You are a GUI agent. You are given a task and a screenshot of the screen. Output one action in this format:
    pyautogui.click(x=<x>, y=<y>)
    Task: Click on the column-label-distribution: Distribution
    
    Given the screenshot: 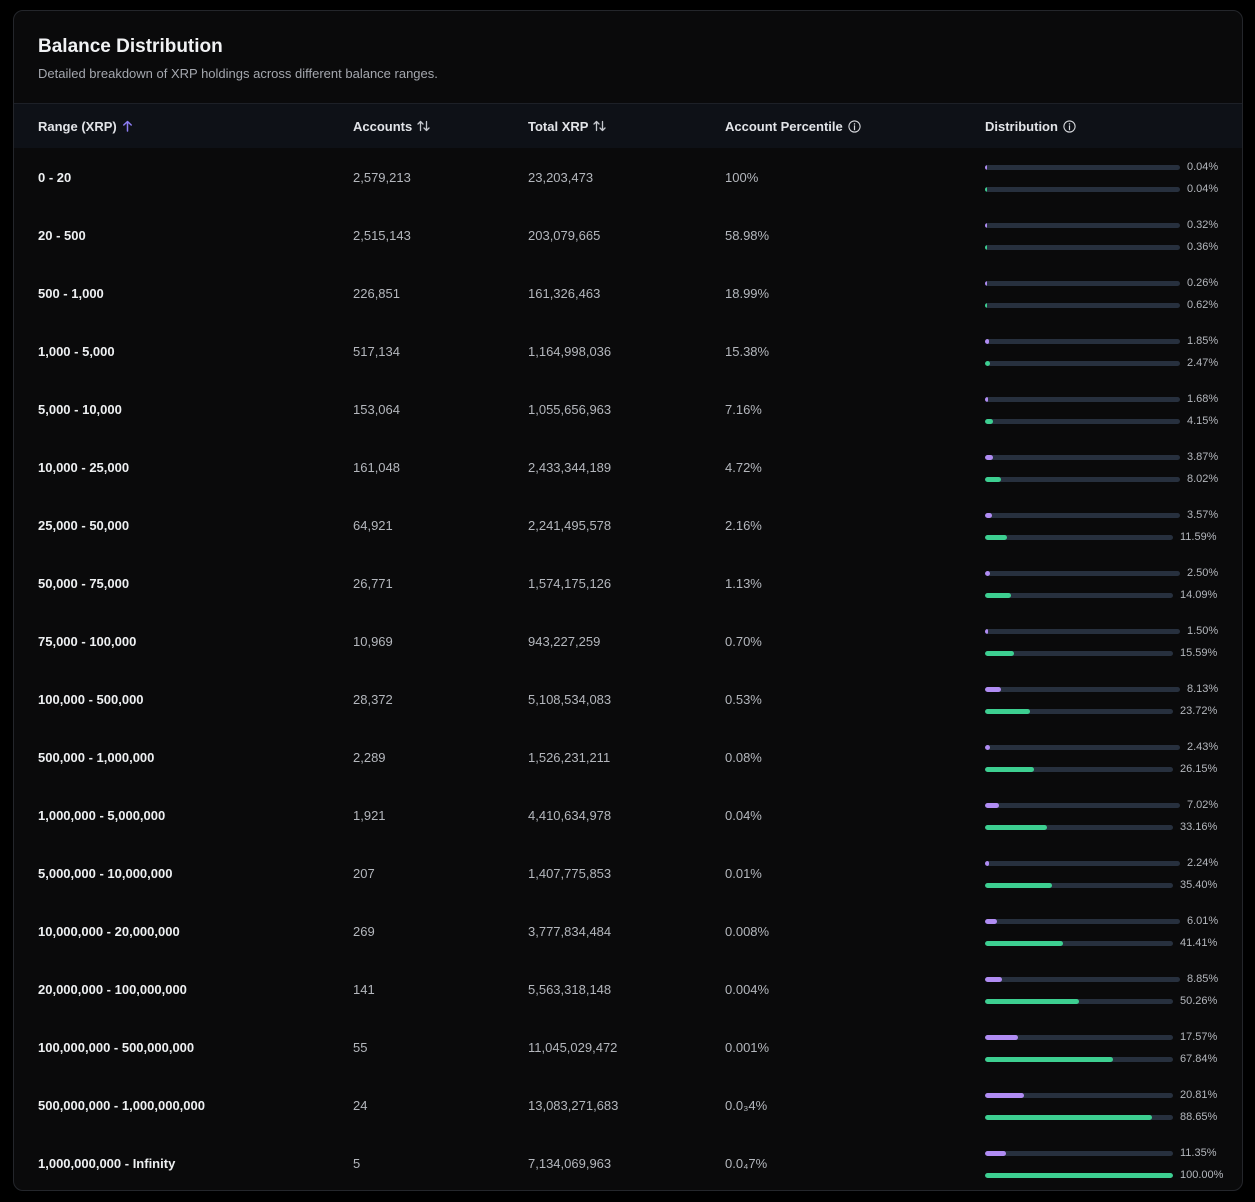 What is the action you would take?
    pyautogui.click(x=1021, y=126)
    